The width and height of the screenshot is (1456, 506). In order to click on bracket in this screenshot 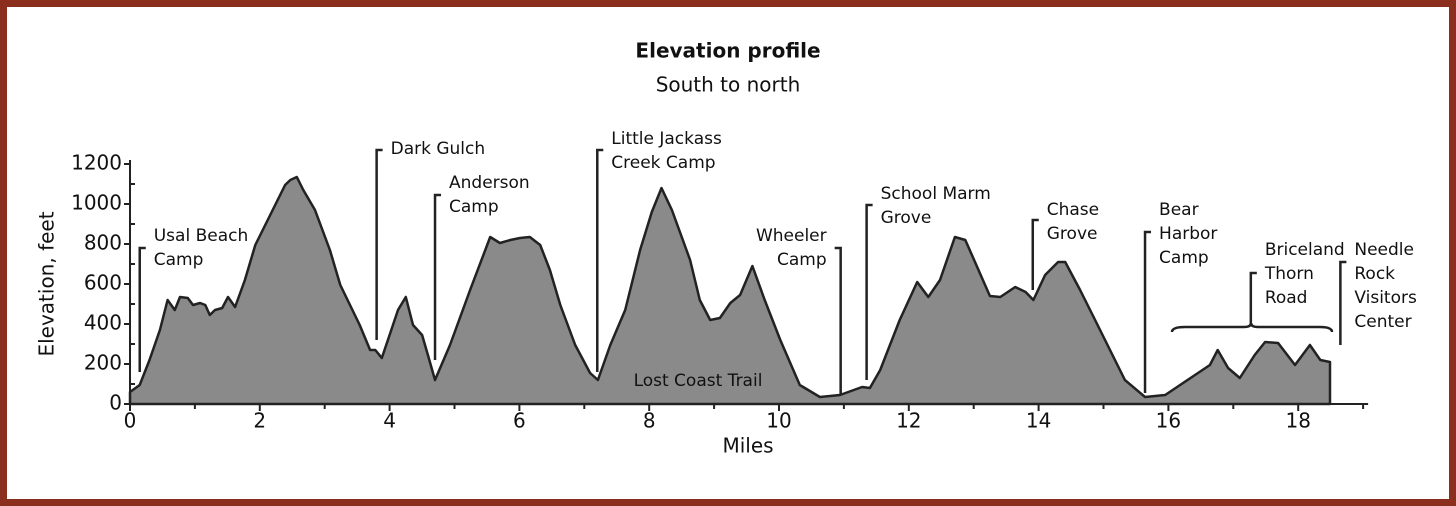, I will do `click(1252, 327)`.